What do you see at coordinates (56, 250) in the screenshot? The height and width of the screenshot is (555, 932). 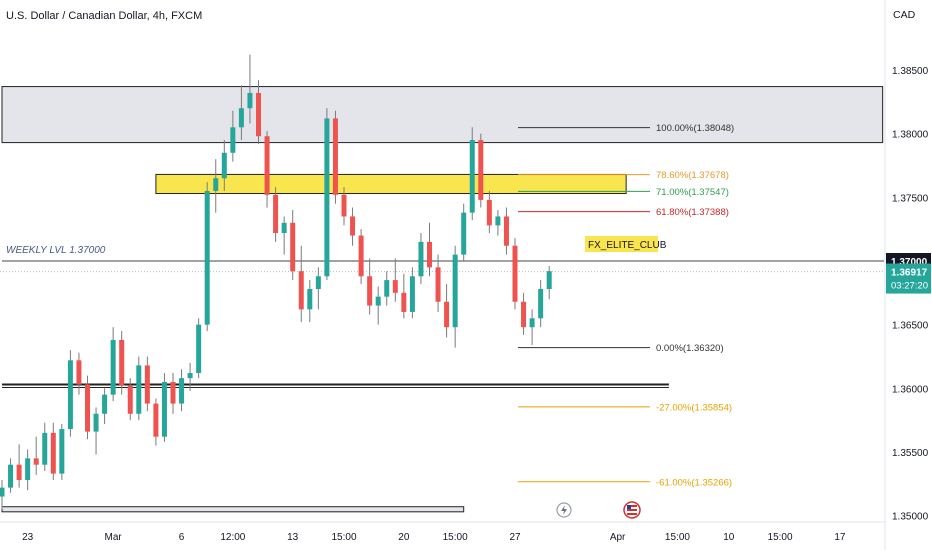 I see `weekly-level-label: WEEKLY LVL 1.37000` at bounding box center [56, 250].